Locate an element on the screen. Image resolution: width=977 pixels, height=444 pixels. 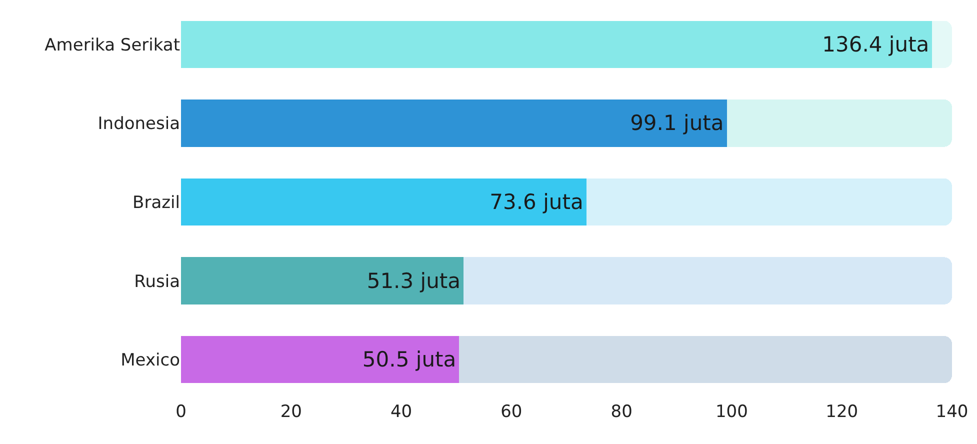
y-tick-label: Rusia is located at coordinates (157, 282).